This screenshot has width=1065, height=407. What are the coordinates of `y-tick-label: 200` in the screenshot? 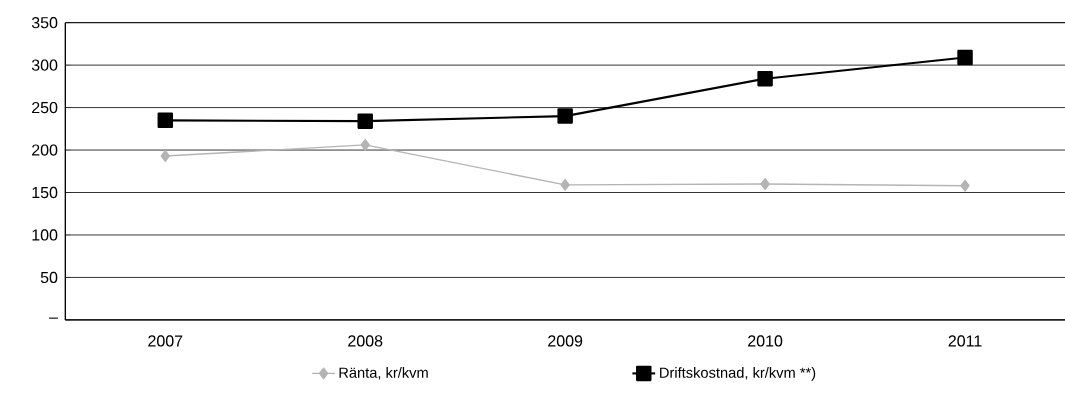 It's located at (45, 150).